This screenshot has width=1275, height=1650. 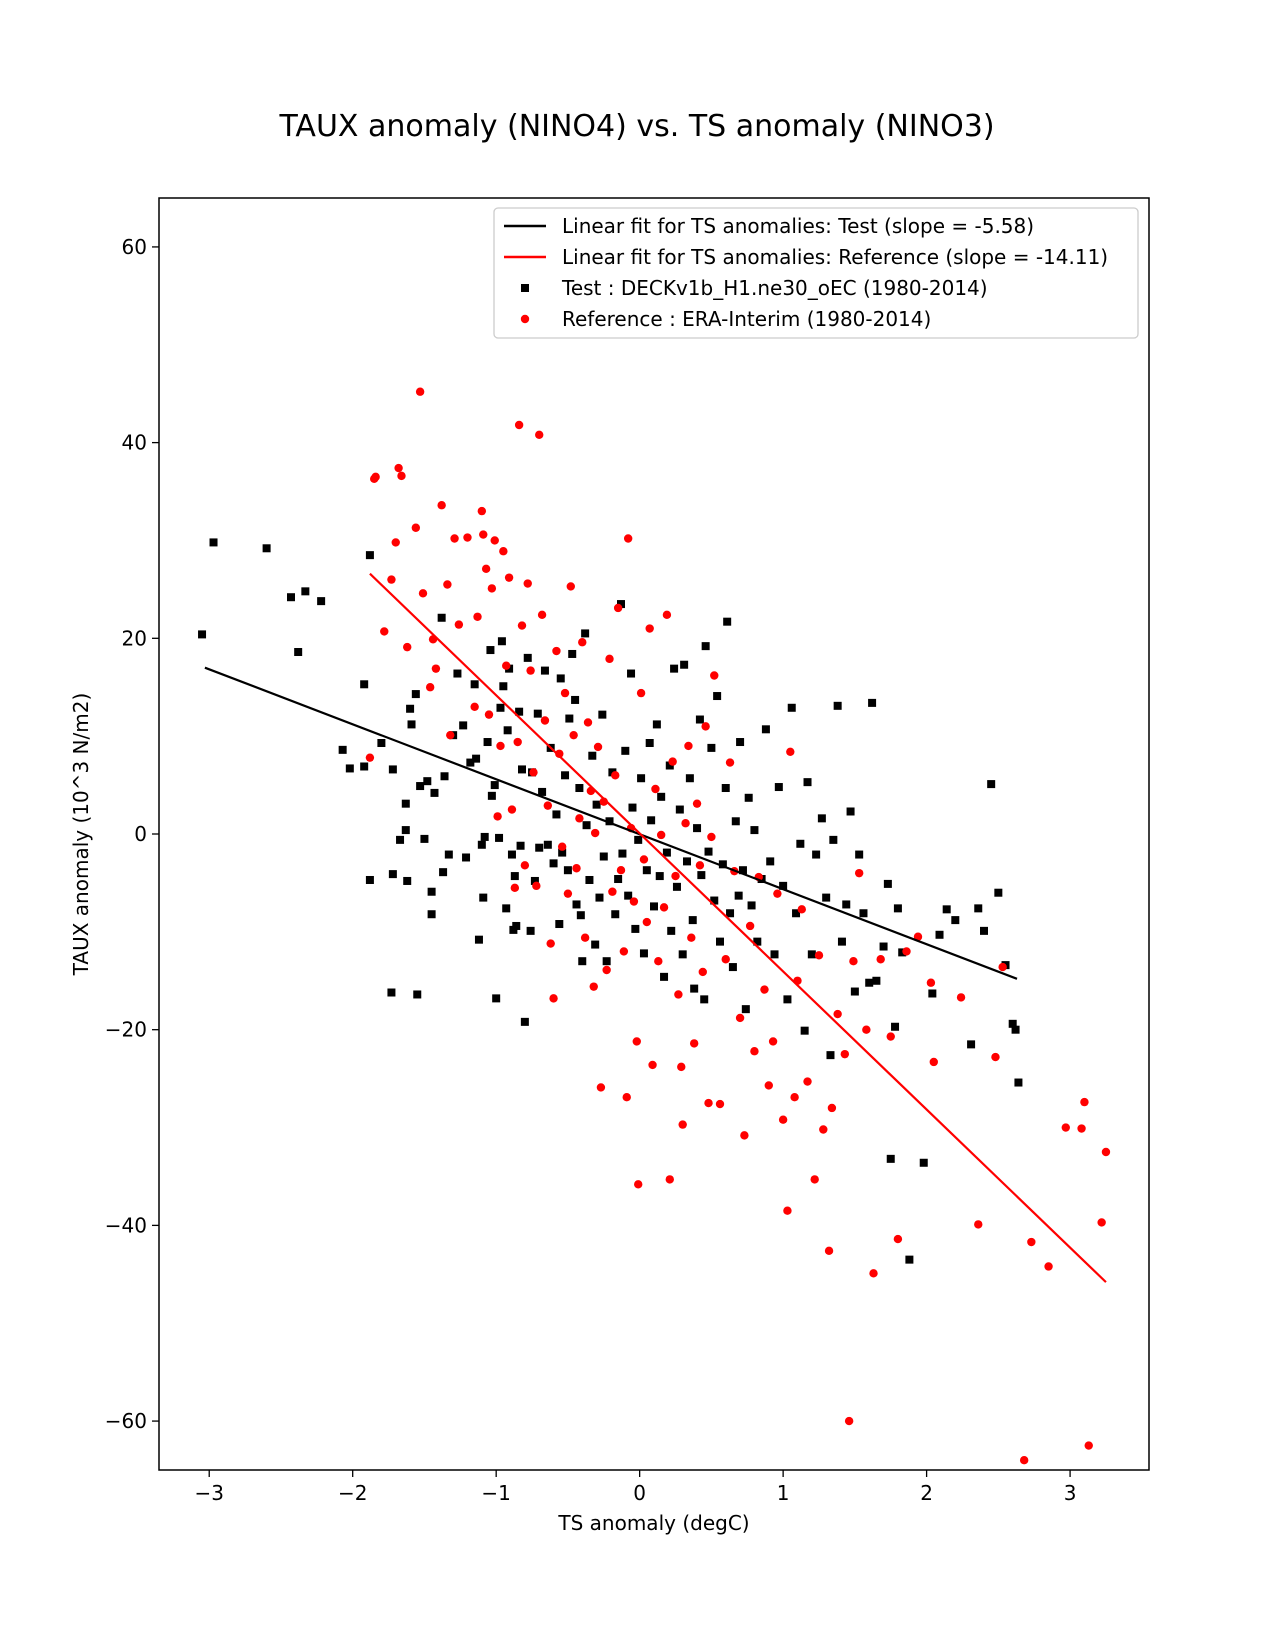 What do you see at coordinates (774, 288) in the screenshot?
I see `legend-label: Test : DECKv1b_H1.ne30_oEC (1980-2014)` at bounding box center [774, 288].